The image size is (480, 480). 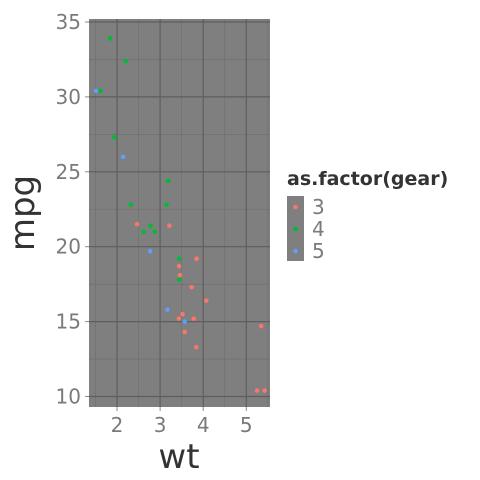 I want to click on y-tick-label: 15, so click(x=68, y=322).